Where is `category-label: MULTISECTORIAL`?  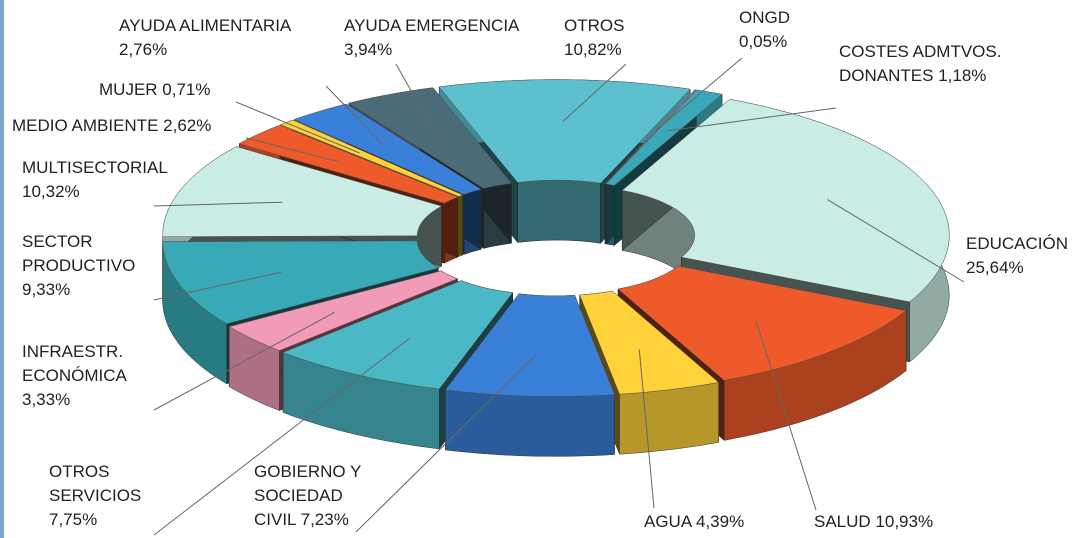 category-label: MULTISECTORIAL is located at coordinates (95, 167).